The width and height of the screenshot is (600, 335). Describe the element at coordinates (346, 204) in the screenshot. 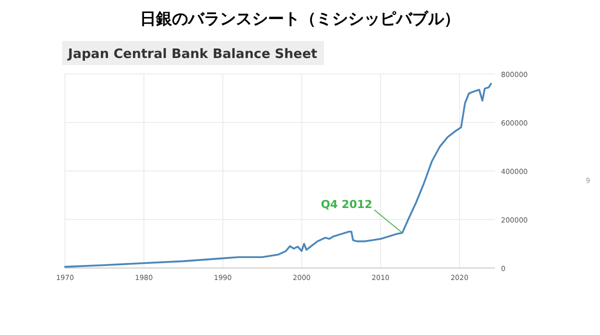

I see `annotation: Q4 2012` at that location.